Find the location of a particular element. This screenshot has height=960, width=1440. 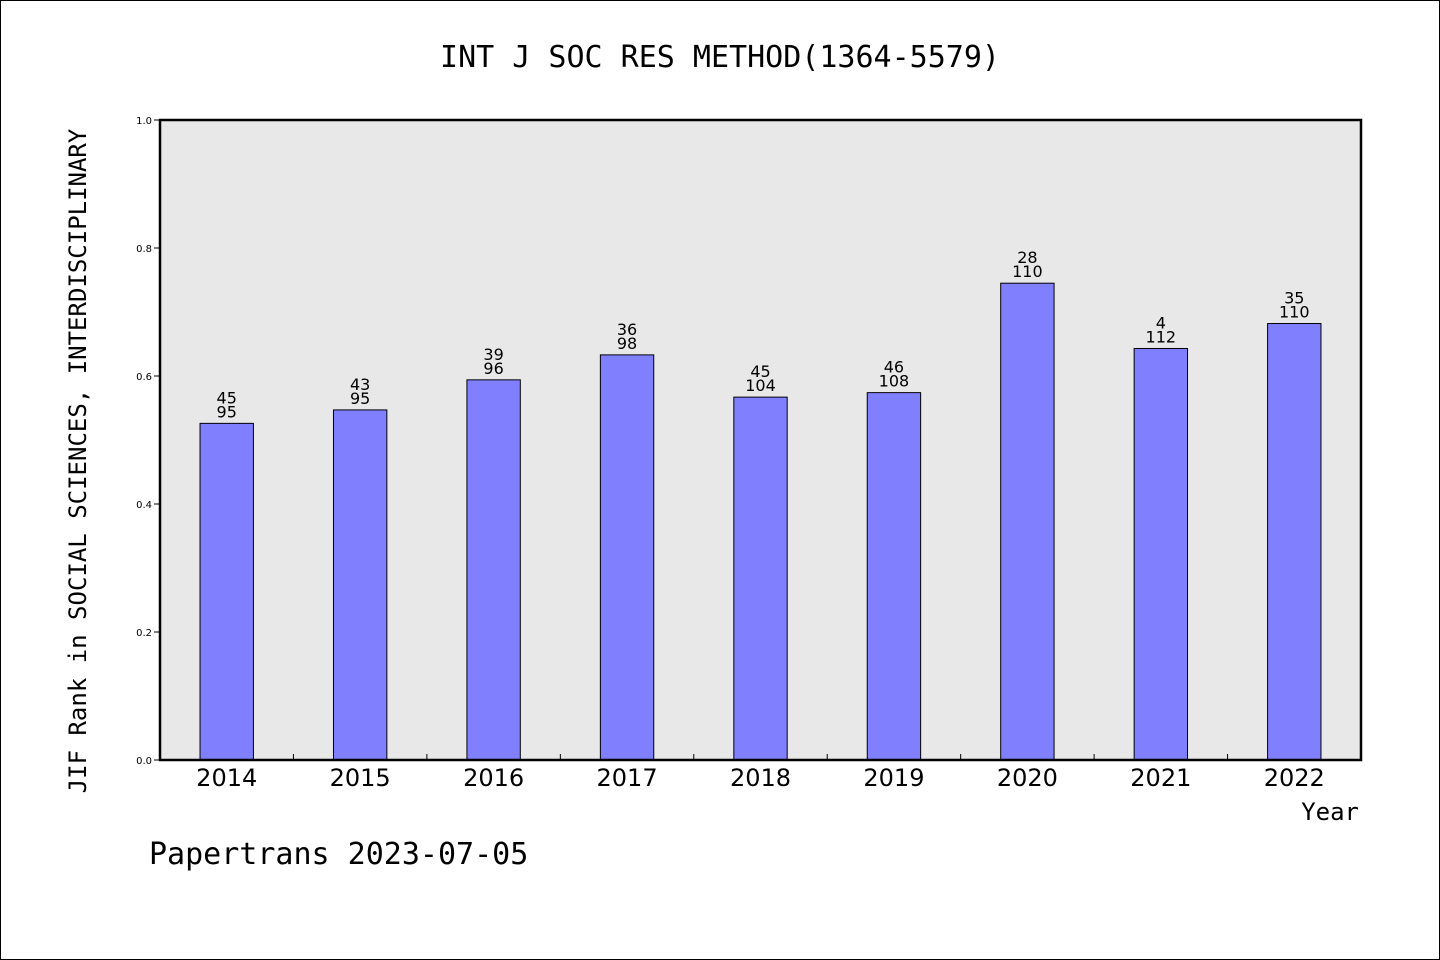

bar-label-rank: 39 is located at coordinates (493, 354).